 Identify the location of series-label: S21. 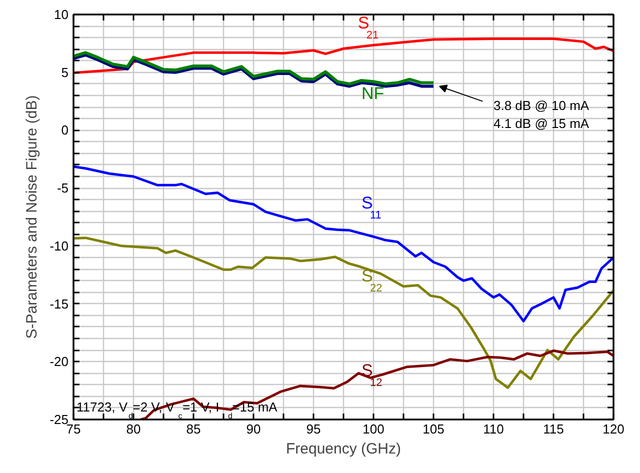
(368, 27).